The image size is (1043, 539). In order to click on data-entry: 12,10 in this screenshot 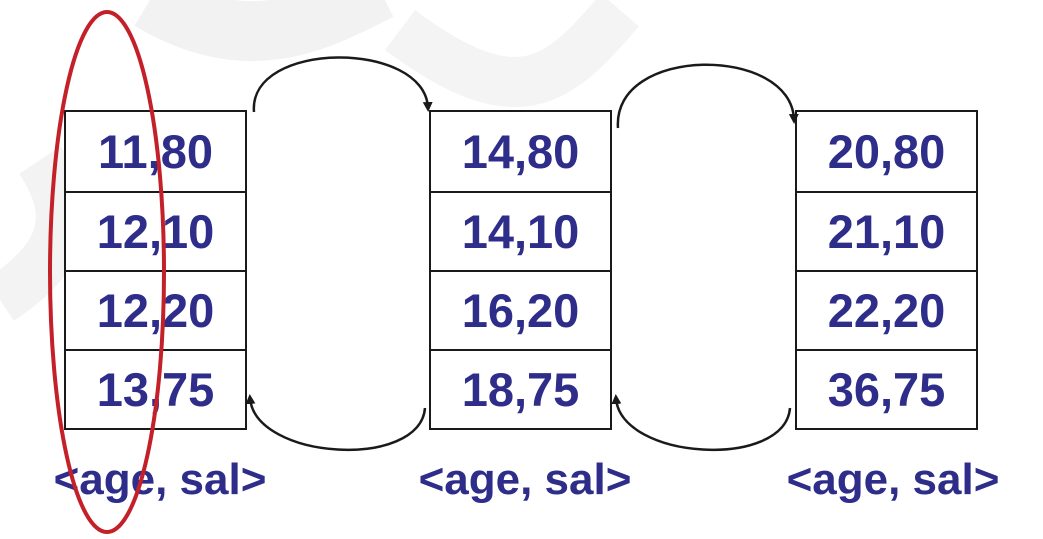, I will do `click(155, 230)`.